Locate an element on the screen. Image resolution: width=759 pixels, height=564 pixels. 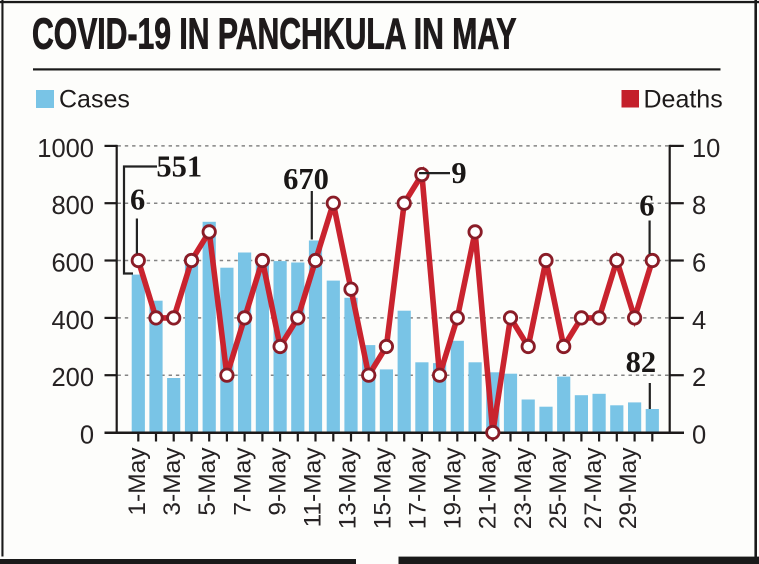
svg-text: 1-May is located at coordinates (137, 481).